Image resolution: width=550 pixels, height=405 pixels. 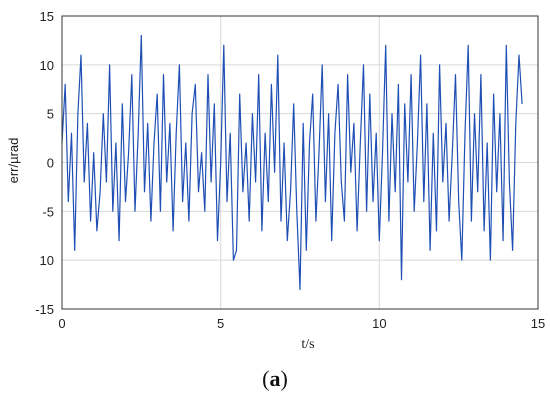 What do you see at coordinates (50, 114) in the screenshot?
I see `y-tick-label: 5` at bounding box center [50, 114].